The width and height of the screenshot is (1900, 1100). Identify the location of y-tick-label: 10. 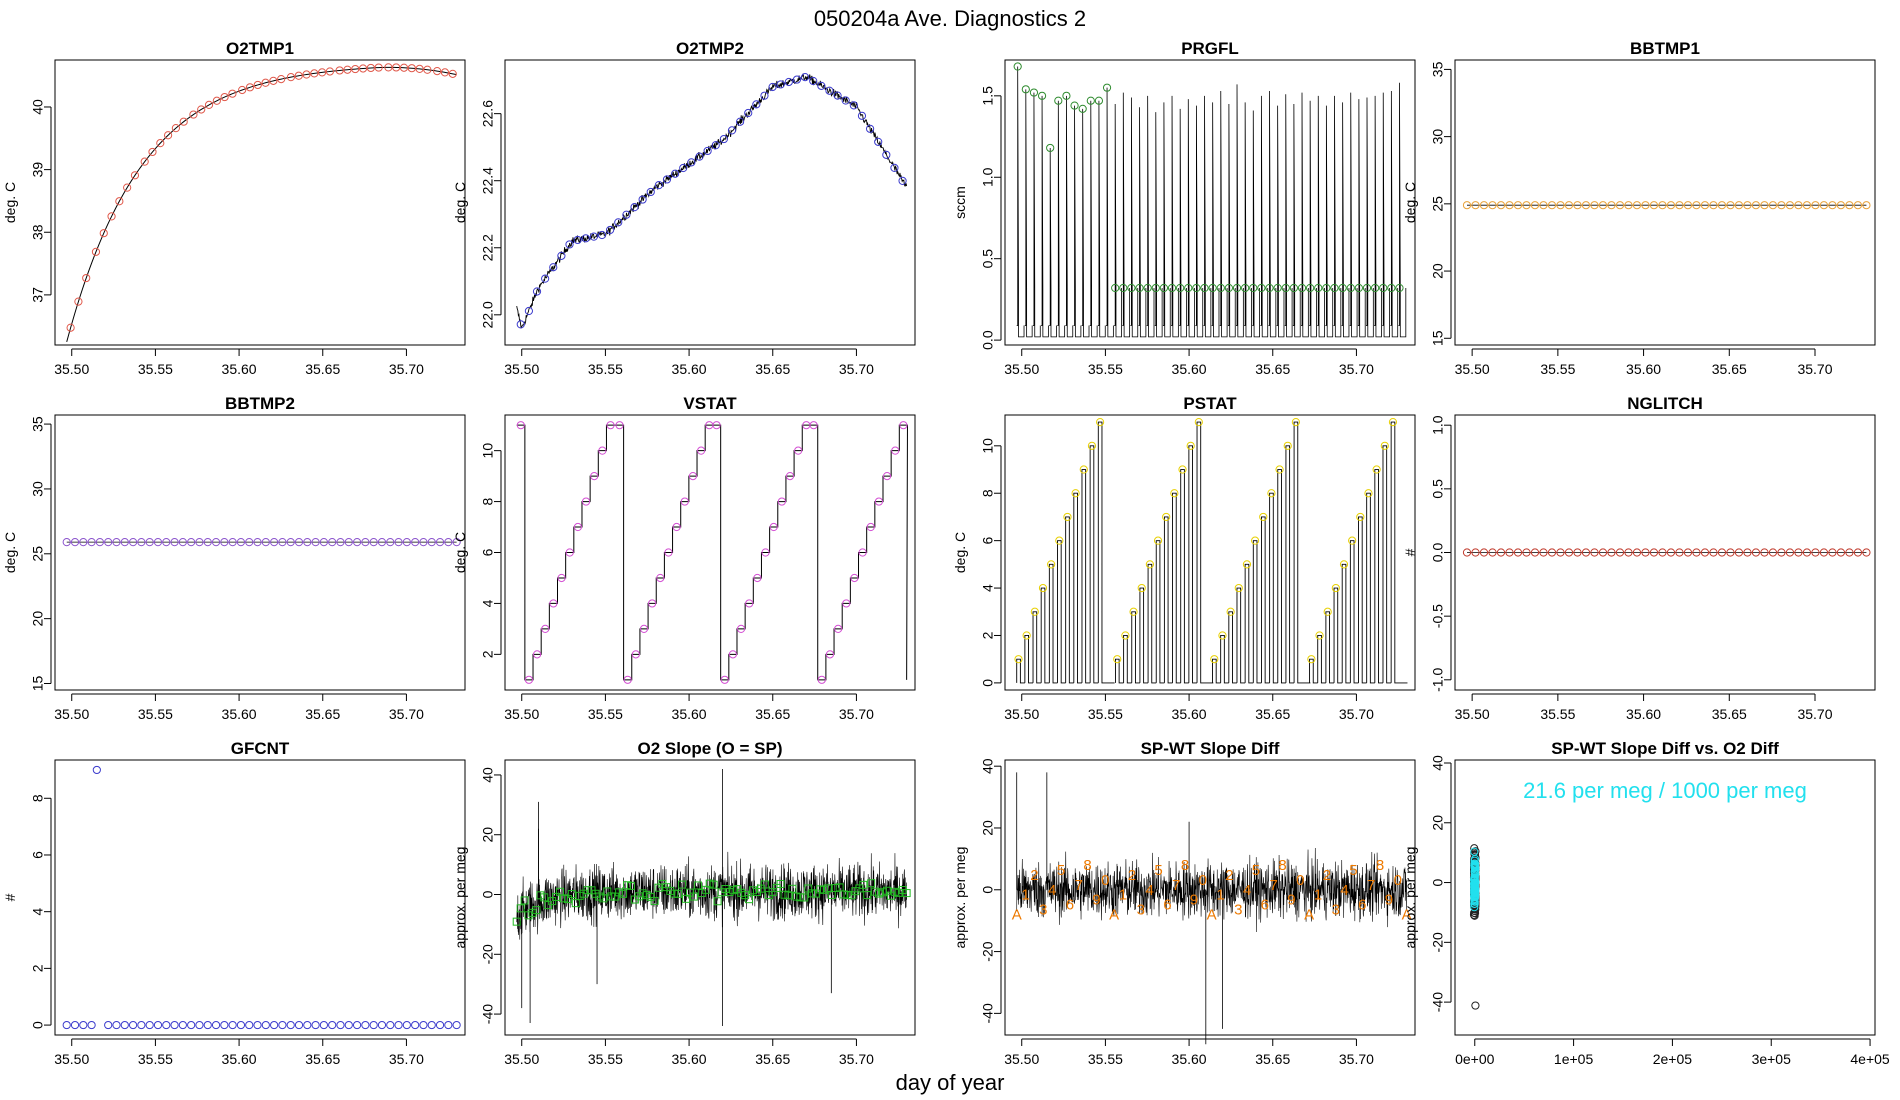
(988, 446).